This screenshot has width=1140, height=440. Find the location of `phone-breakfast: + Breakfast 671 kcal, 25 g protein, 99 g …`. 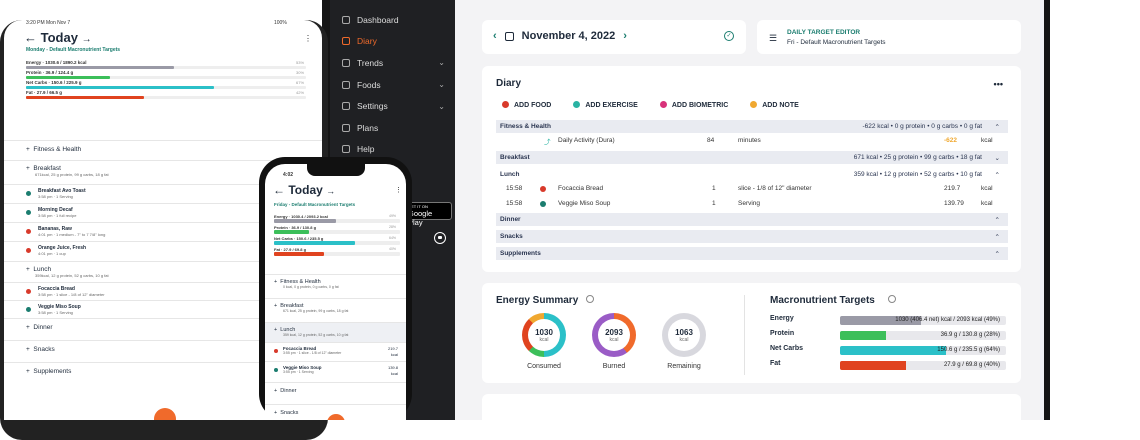

phone-breakfast: + Breakfast 671 kcal, 25 g protein, 99 g … is located at coordinates (335, 309).